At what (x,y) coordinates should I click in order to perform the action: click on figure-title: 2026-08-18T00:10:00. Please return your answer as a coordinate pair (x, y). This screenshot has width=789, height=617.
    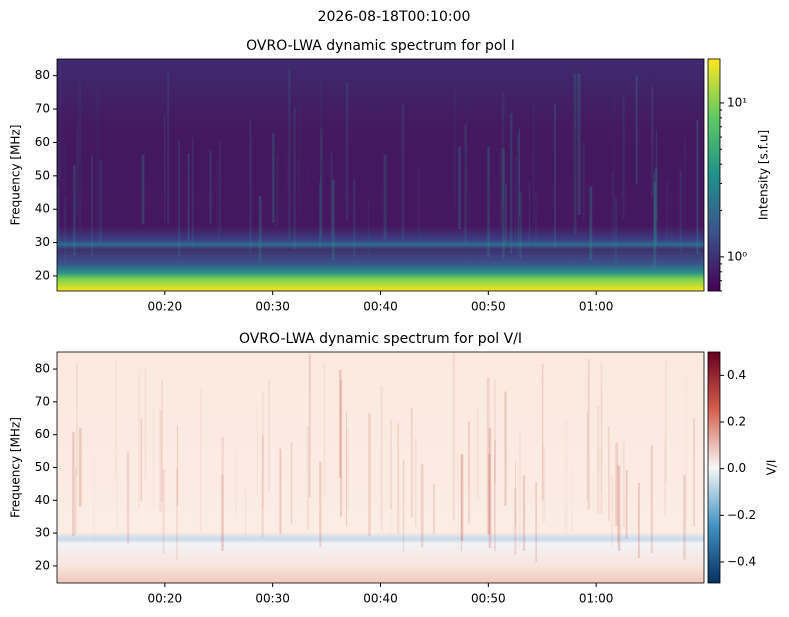
    Looking at the image, I should click on (394, 17).